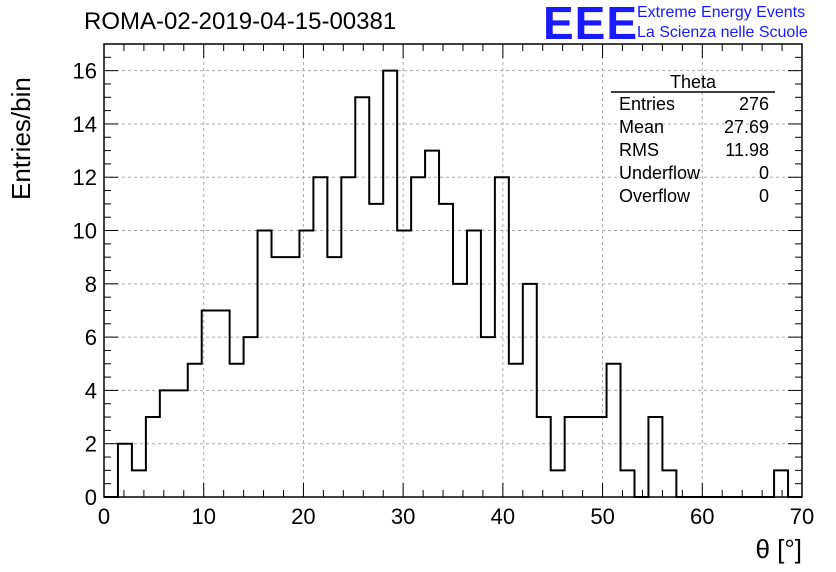 This screenshot has width=836, height=572. I want to click on stats-title: Theta, so click(693, 82).